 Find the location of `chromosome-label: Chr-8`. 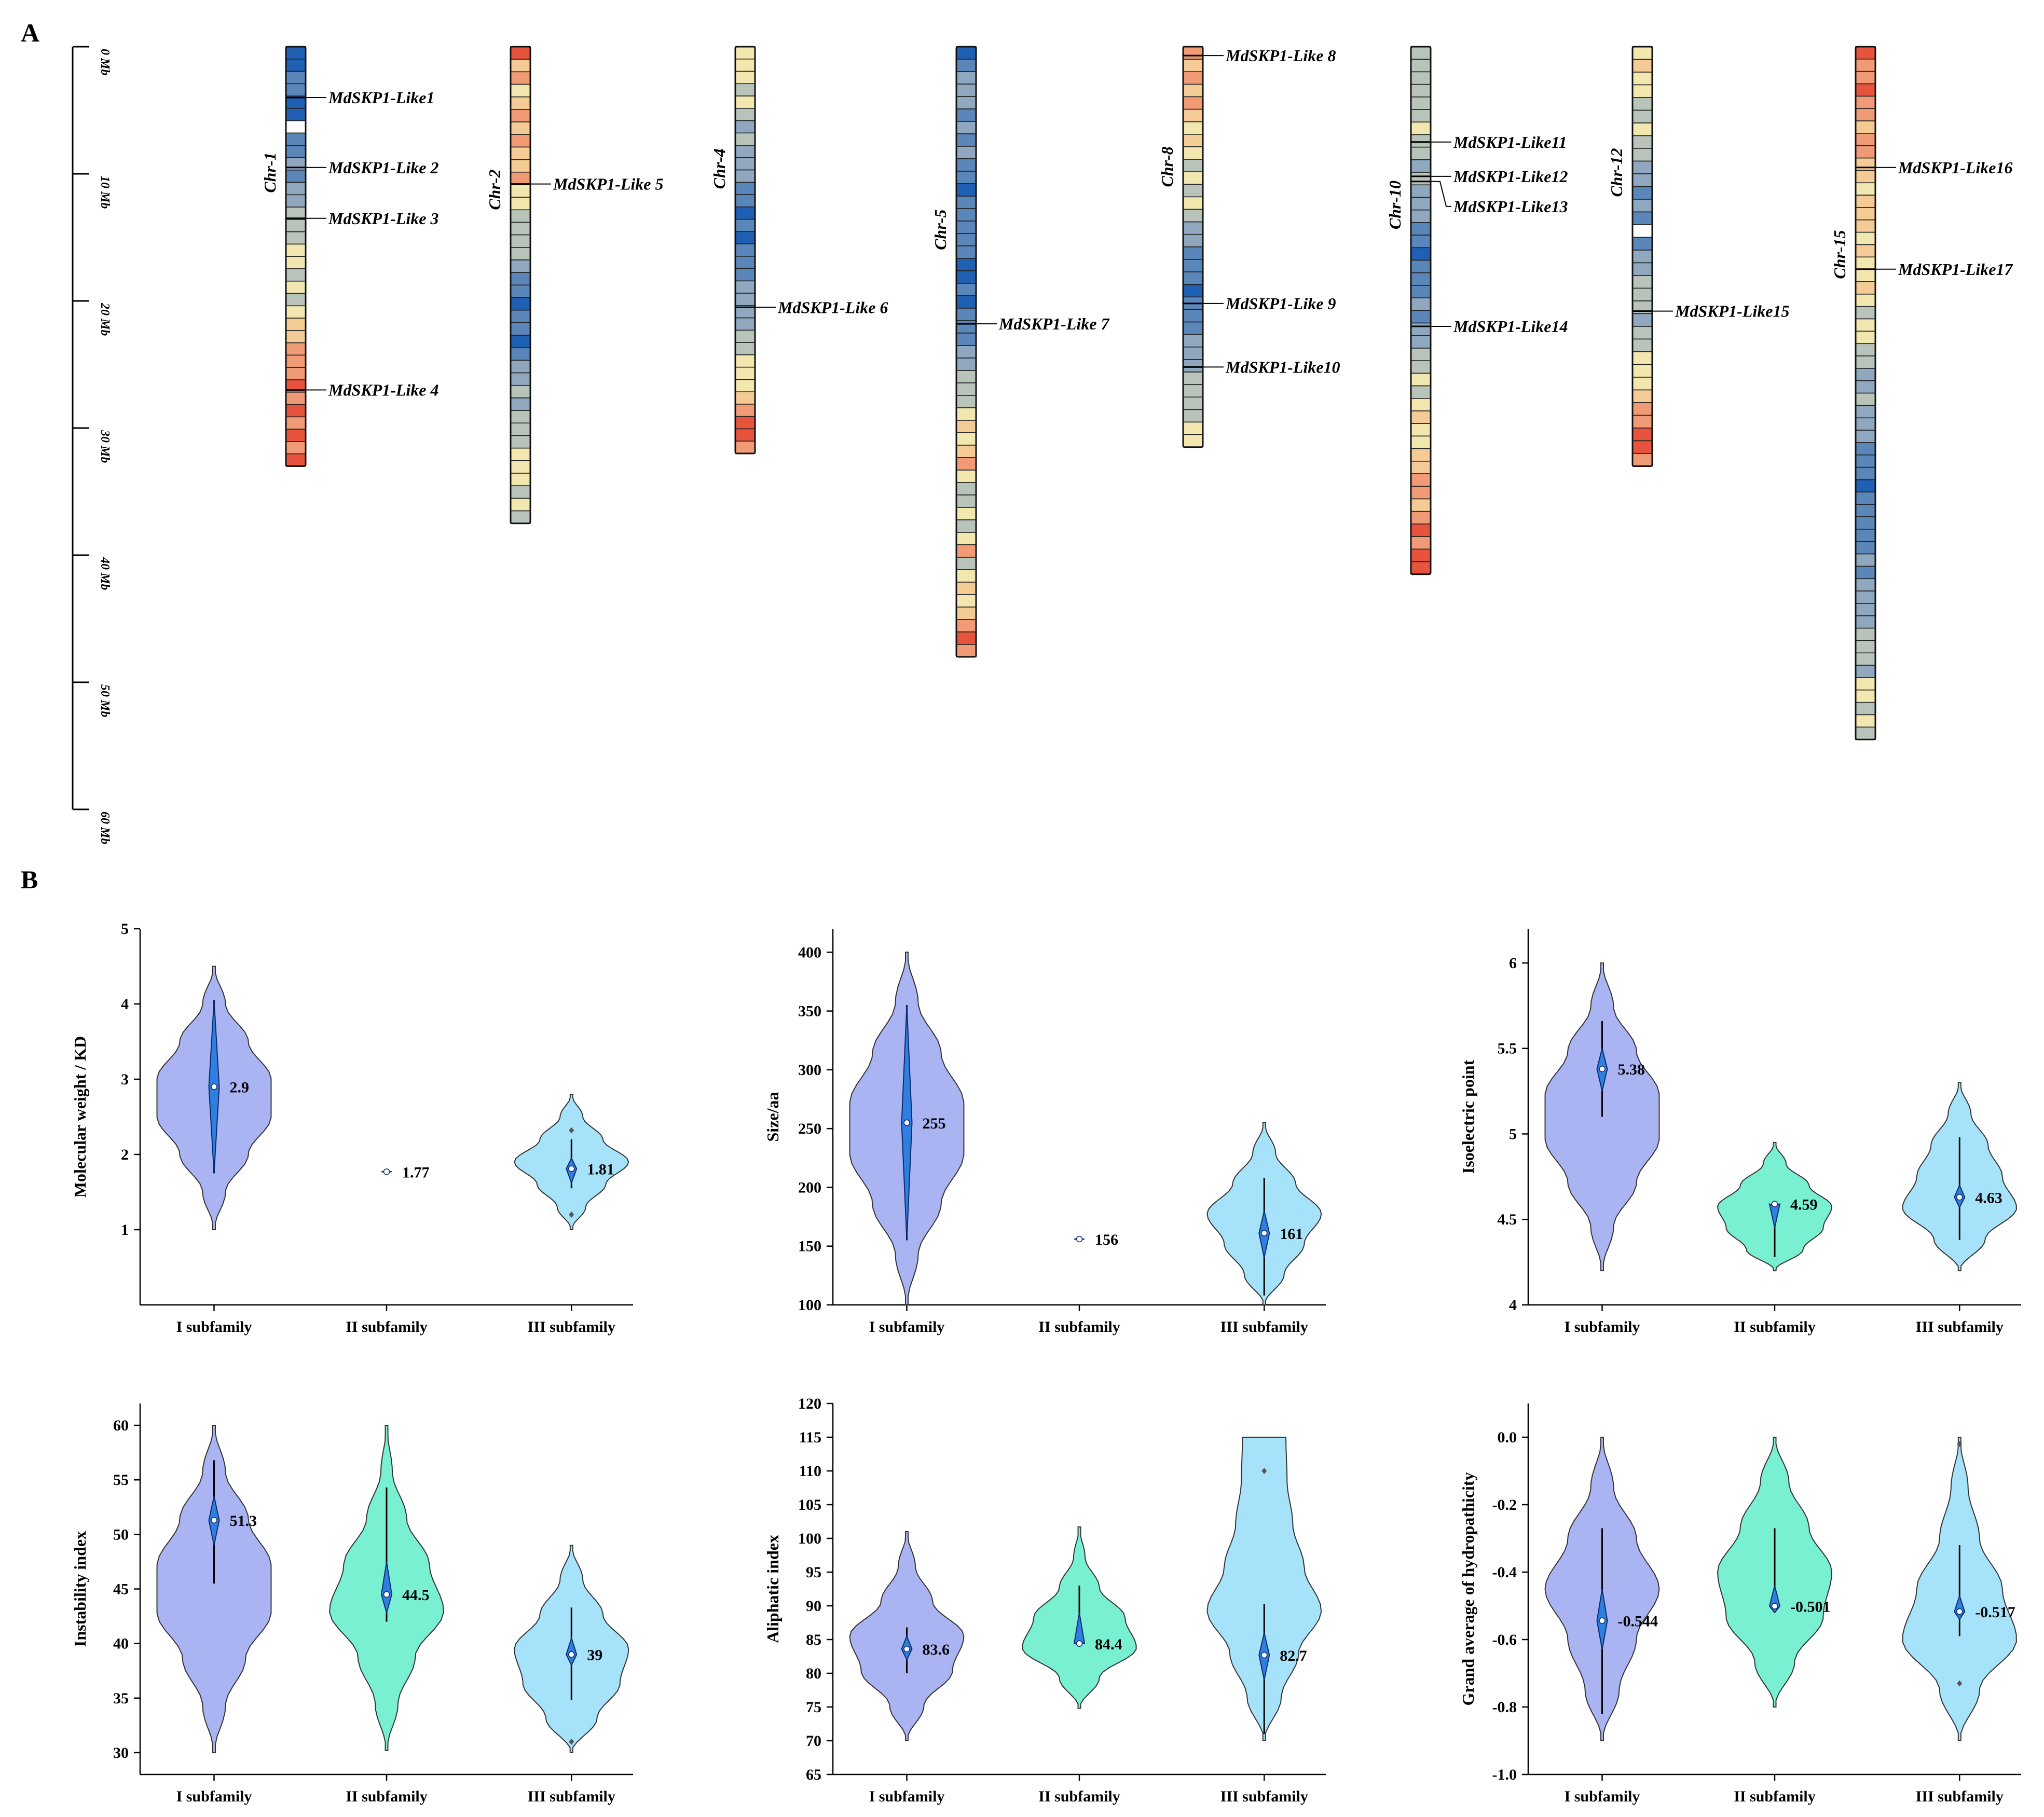

chromosome-label: Chr-8 is located at coordinates (1167, 166).